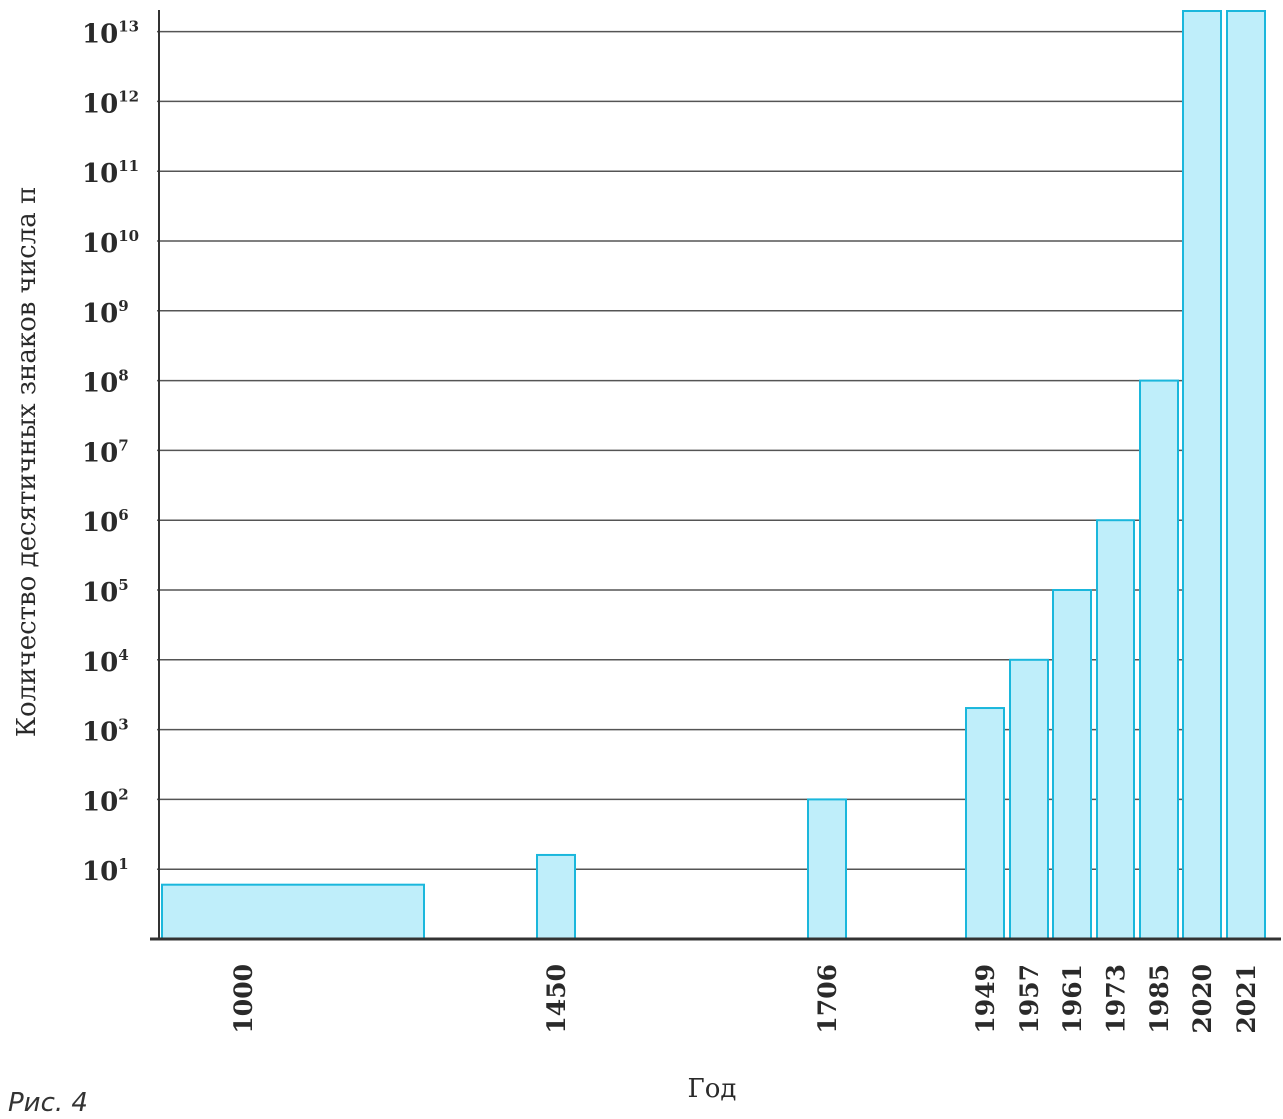  I want to click on bar-1961, so click(1072, 764).